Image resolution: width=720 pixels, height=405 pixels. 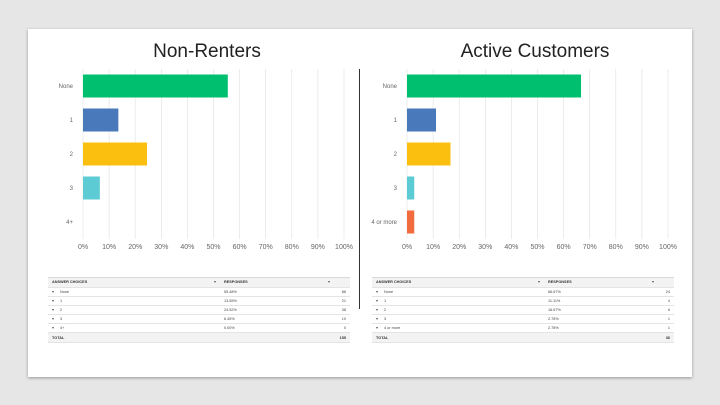 I want to click on chart-title: Non-Renters, so click(x=207, y=51).